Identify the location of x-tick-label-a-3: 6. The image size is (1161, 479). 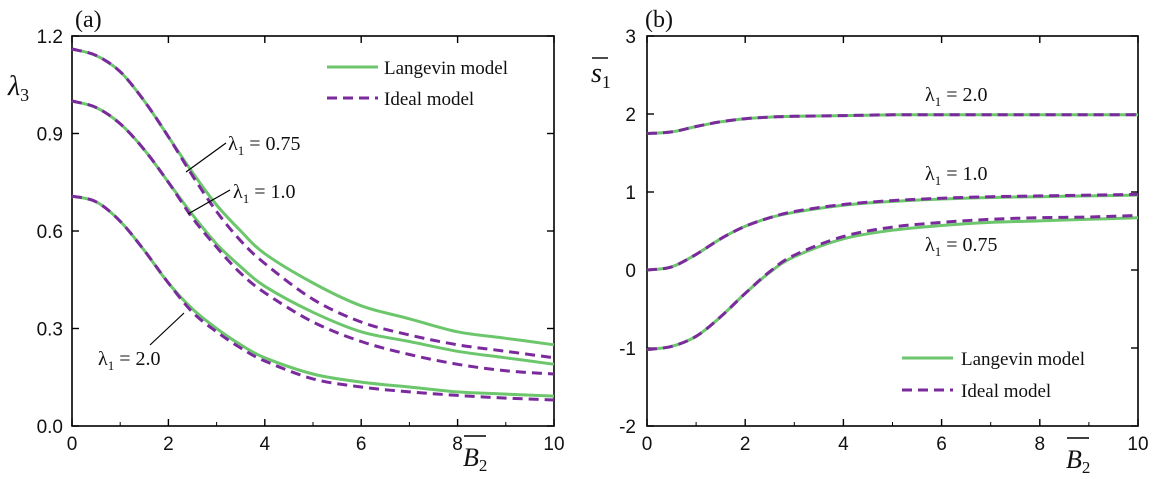
(361, 444).